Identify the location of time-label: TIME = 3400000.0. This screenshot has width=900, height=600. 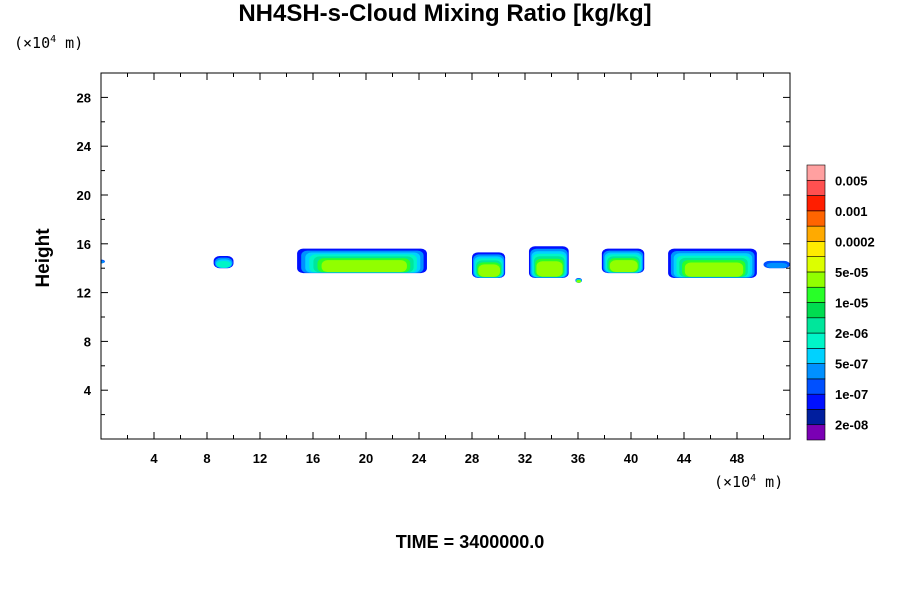
(470, 542).